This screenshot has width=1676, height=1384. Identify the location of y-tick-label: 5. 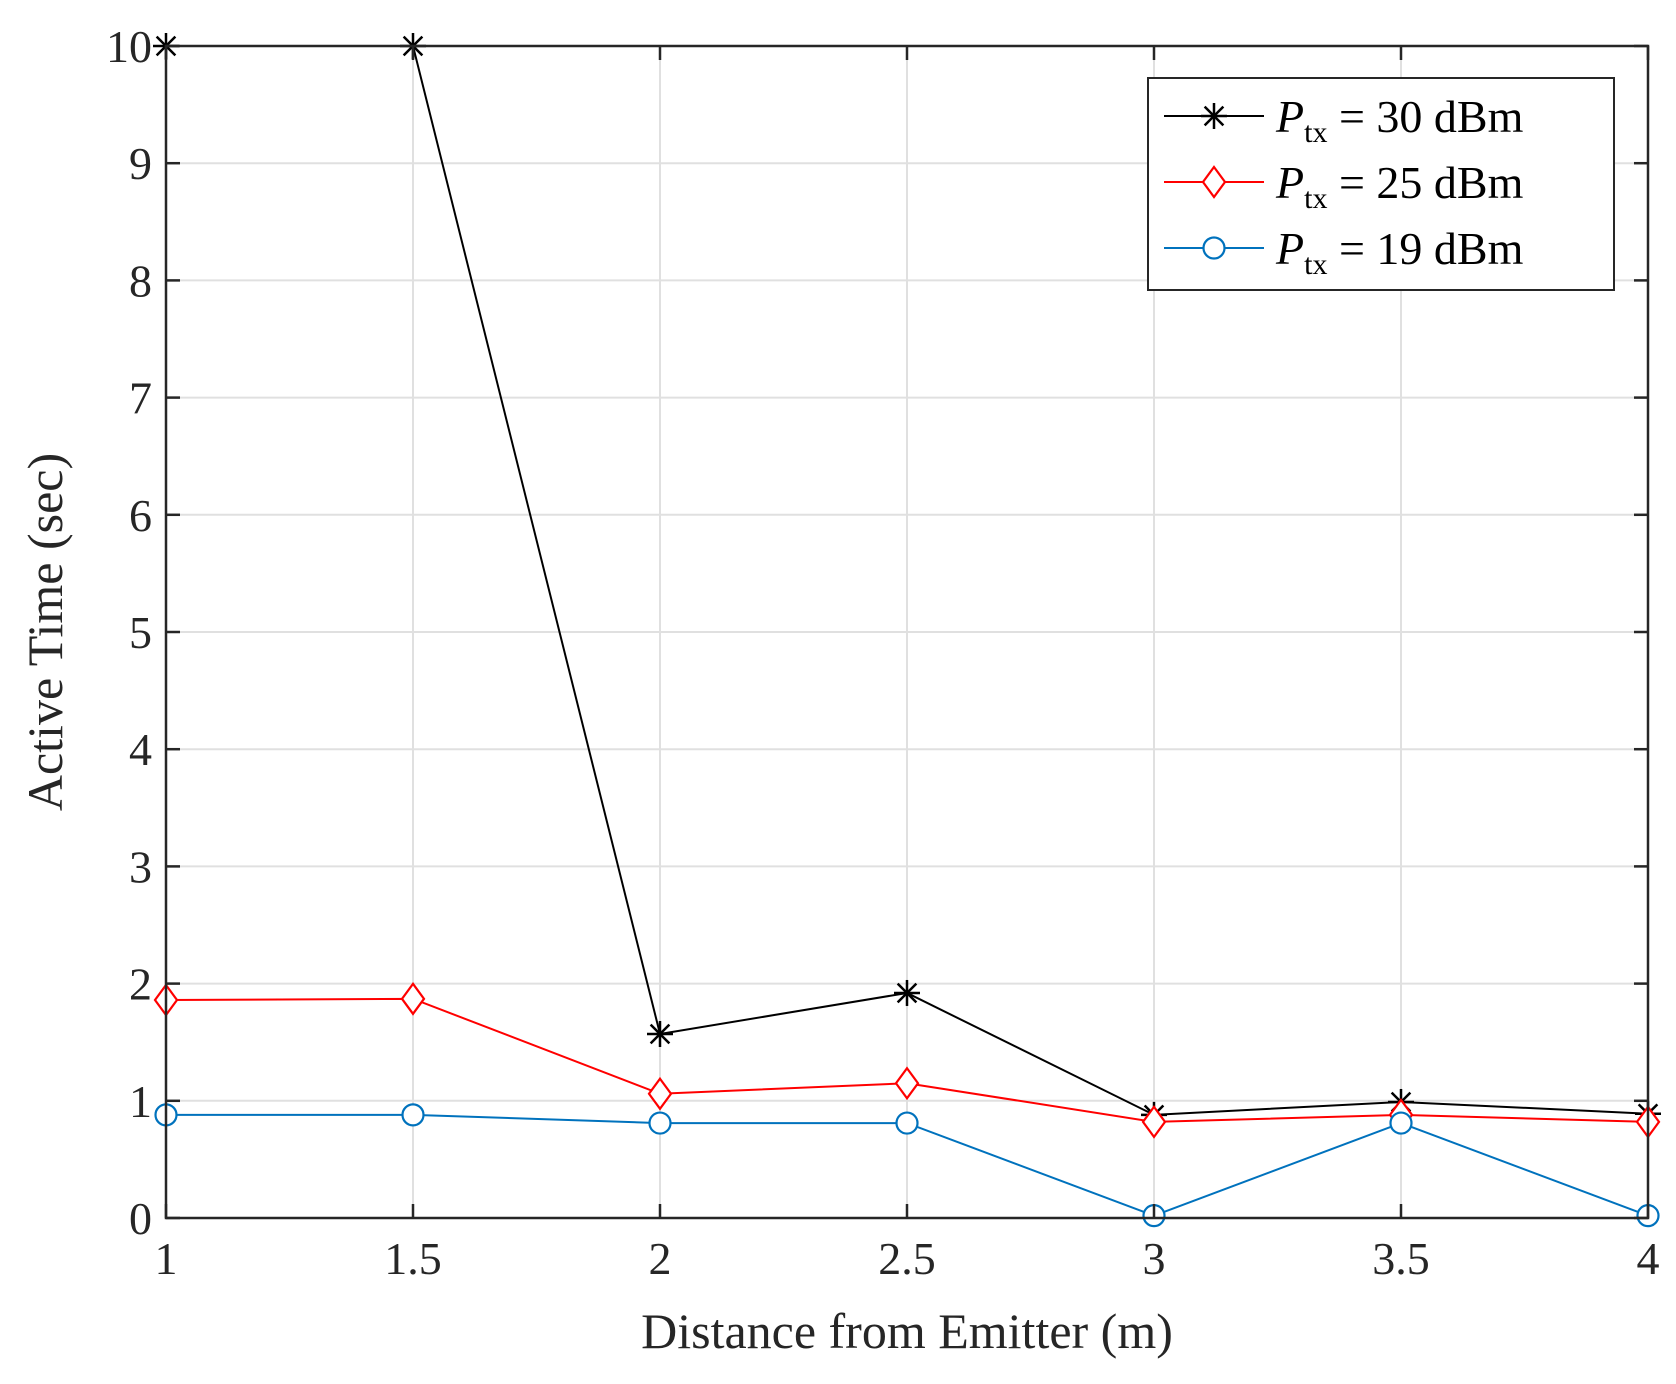
(140, 632).